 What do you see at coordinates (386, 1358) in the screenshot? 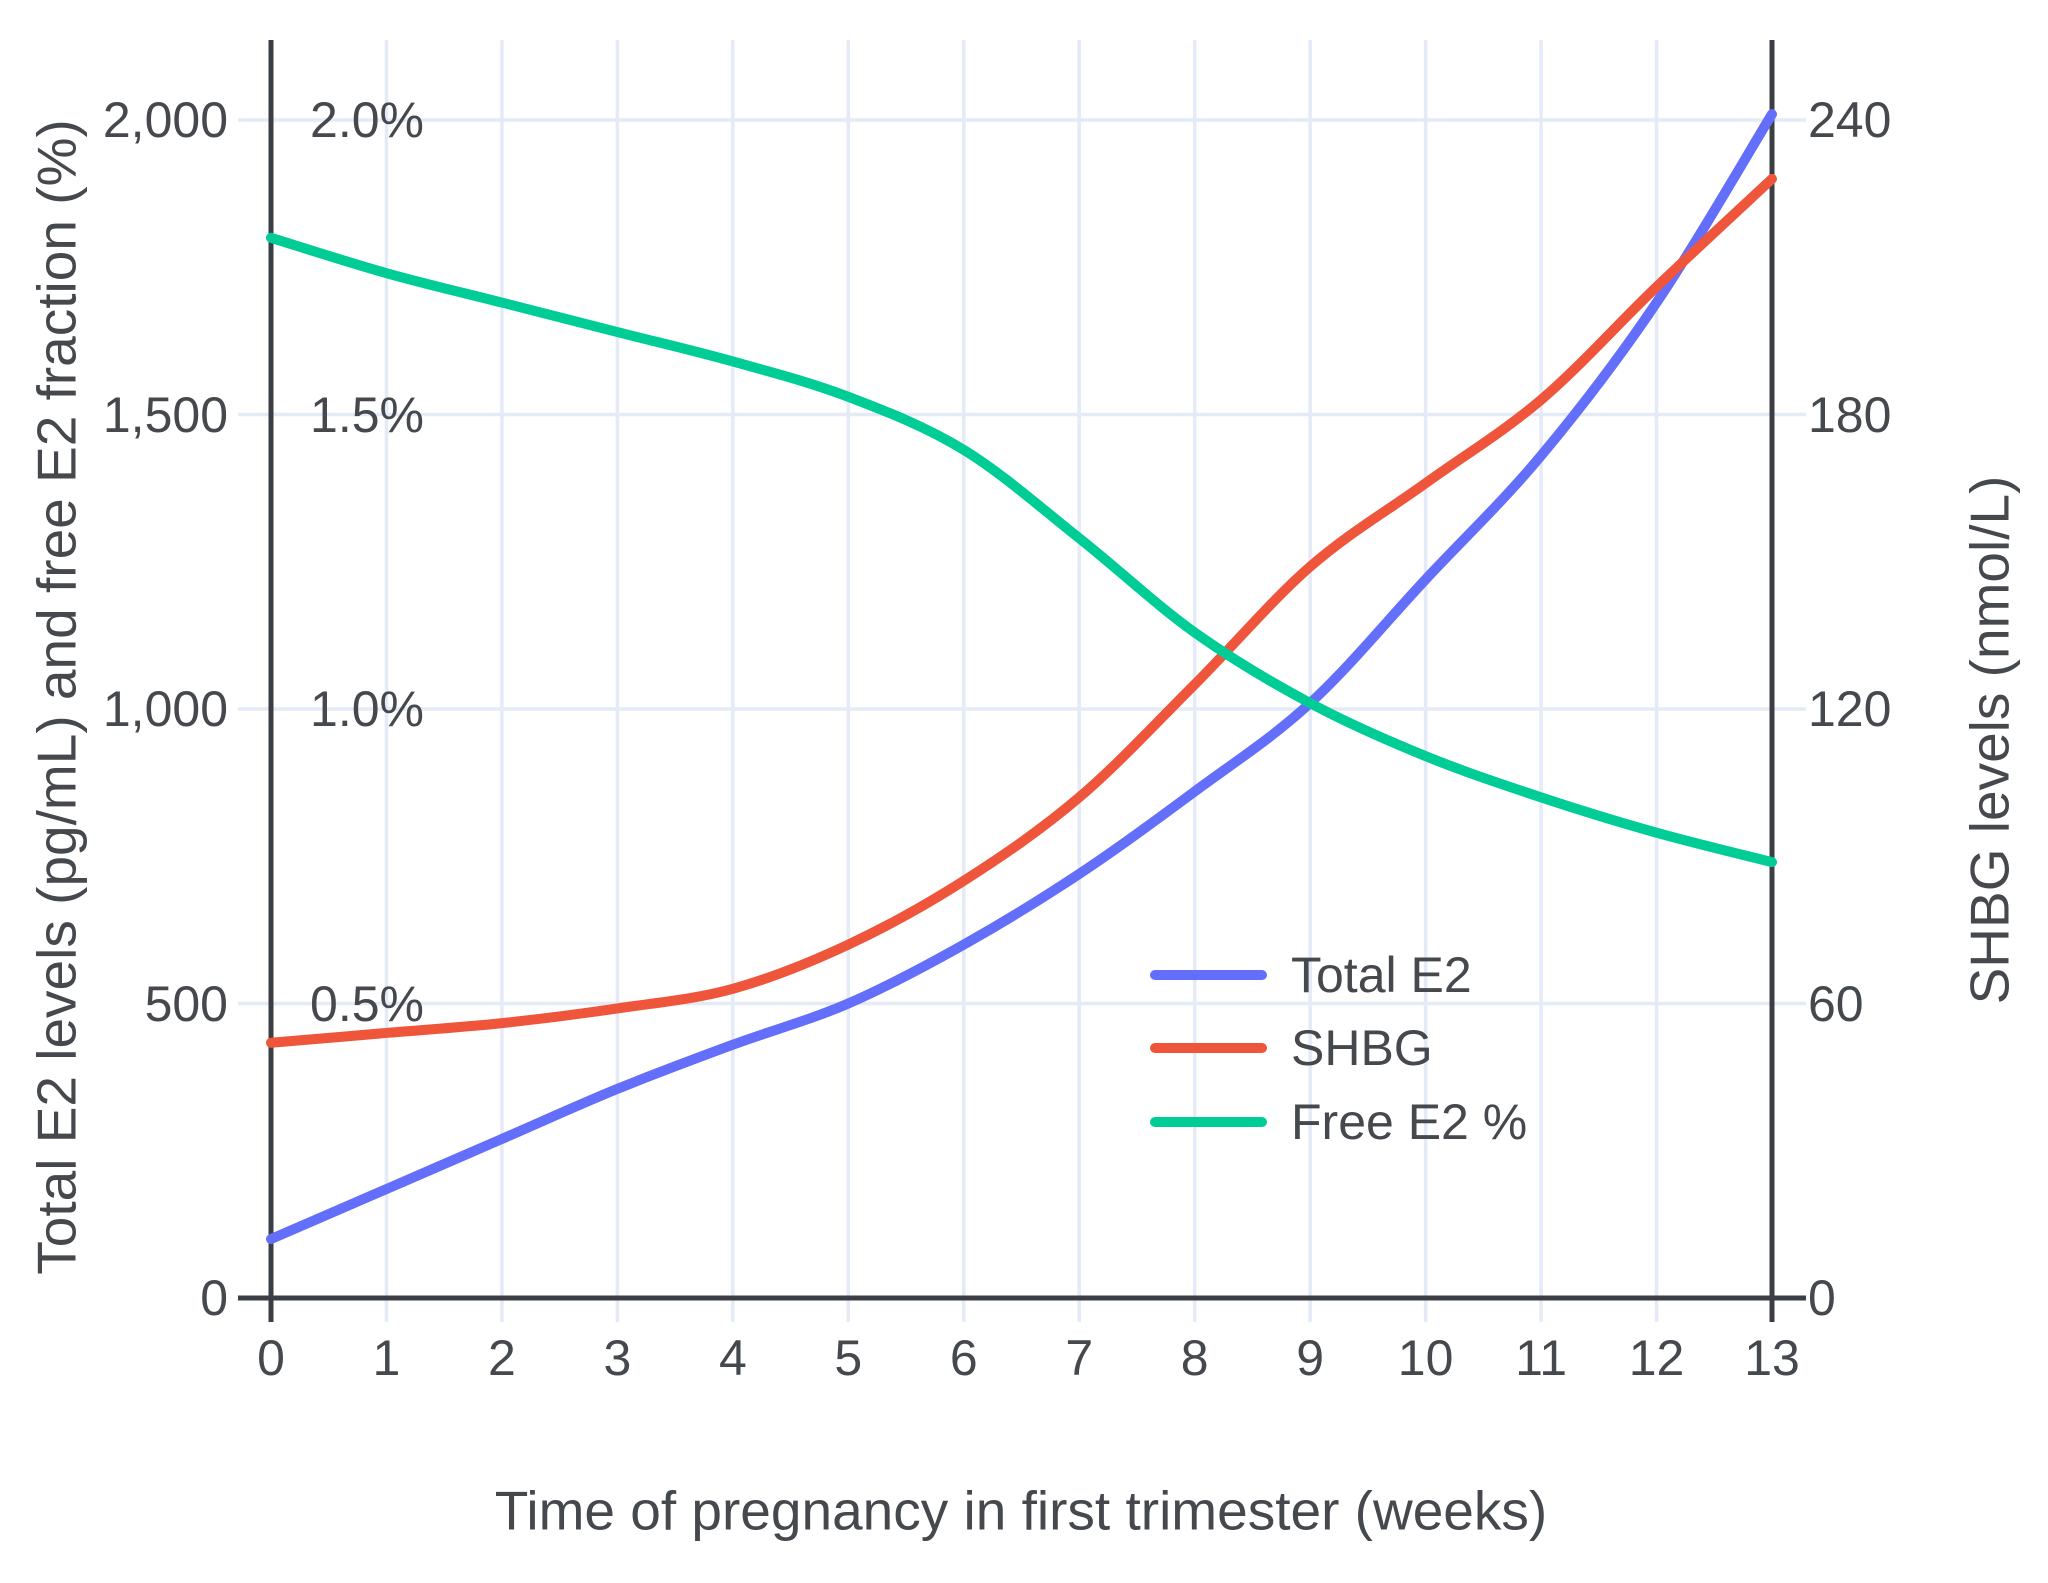
I see `x-axis-tick-label: 1` at bounding box center [386, 1358].